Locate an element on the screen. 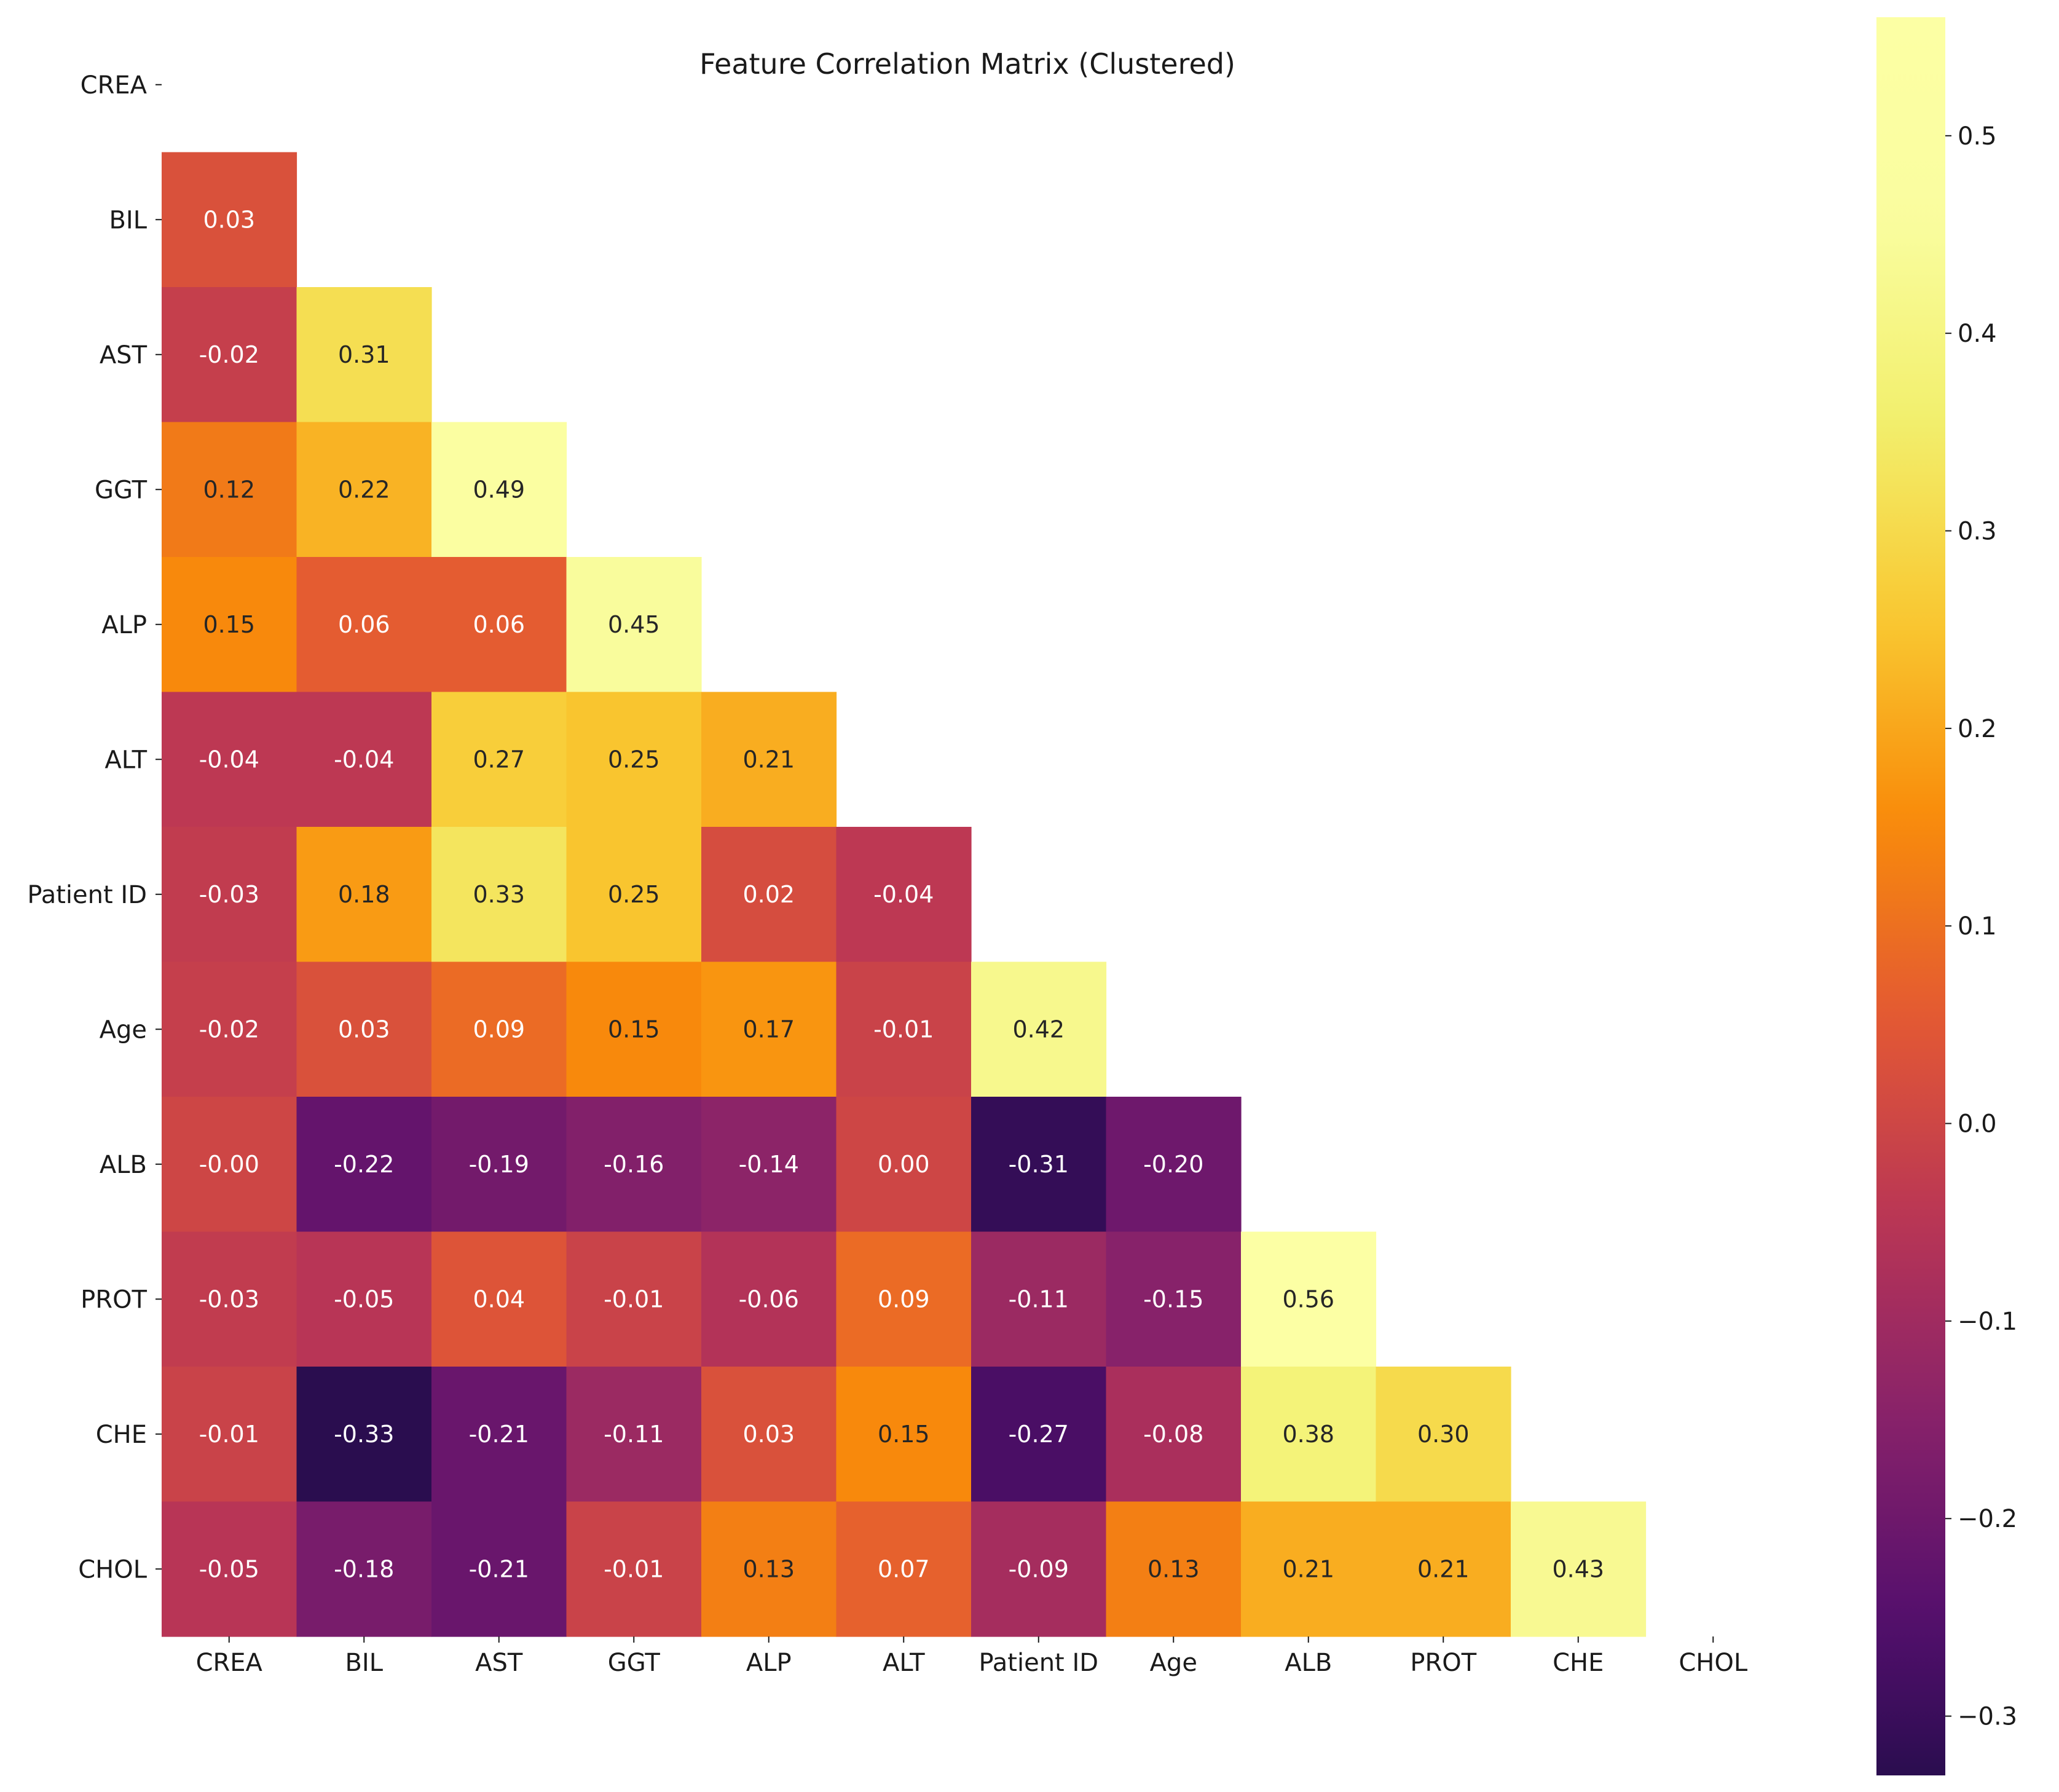 The image size is (2059, 1792). x-tick-label: PROT is located at coordinates (1443, 1663).